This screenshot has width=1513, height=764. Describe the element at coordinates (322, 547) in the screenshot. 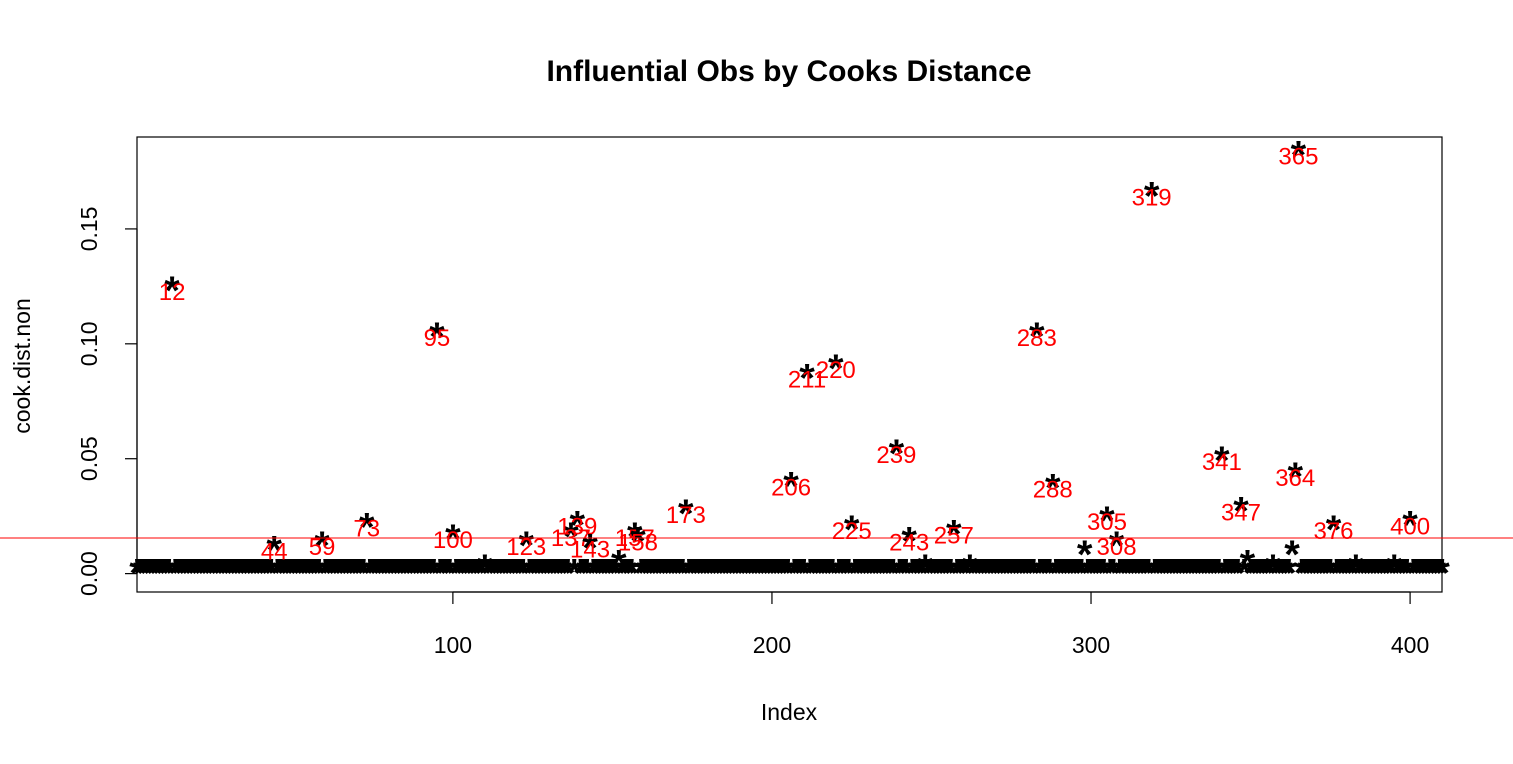

I see `point-label: 59` at that location.